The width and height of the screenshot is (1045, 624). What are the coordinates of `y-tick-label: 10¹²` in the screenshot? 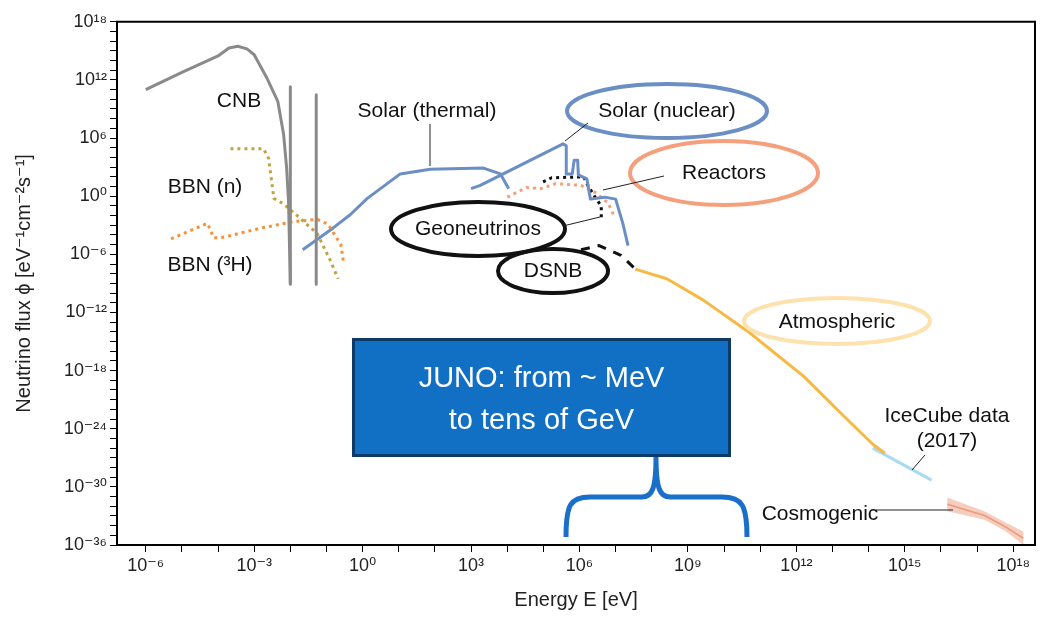 It's located at (90, 78).